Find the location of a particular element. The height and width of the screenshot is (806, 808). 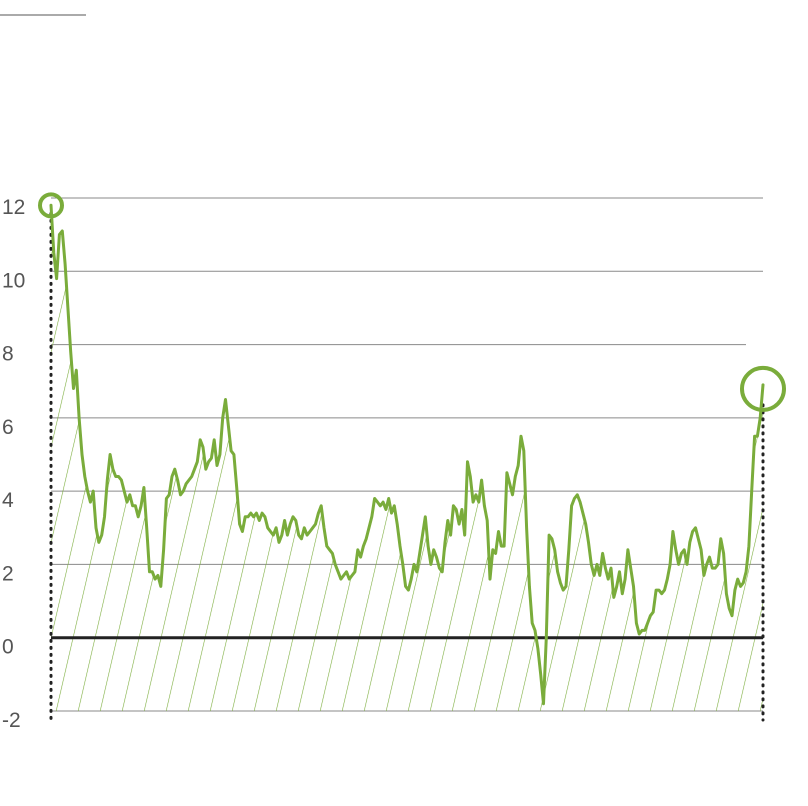

y-tick-label: 10 is located at coordinates (13, 280).